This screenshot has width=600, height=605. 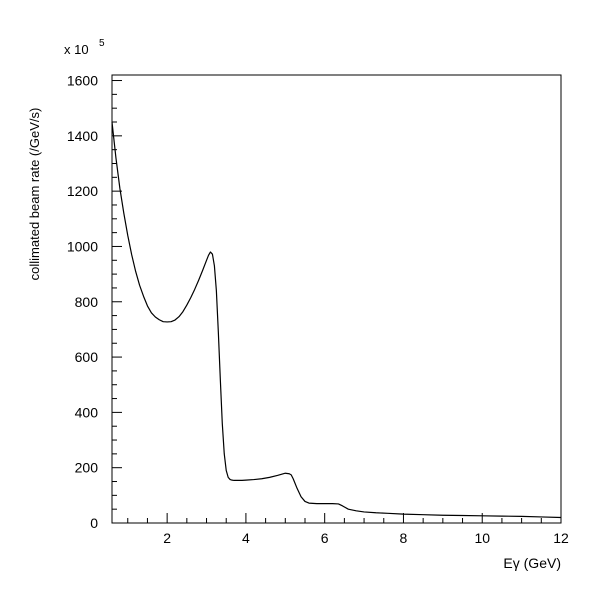 What do you see at coordinates (34, 194) in the screenshot?
I see `y-axis-label: collimated beam rate (/GeV/s)` at bounding box center [34, 194].